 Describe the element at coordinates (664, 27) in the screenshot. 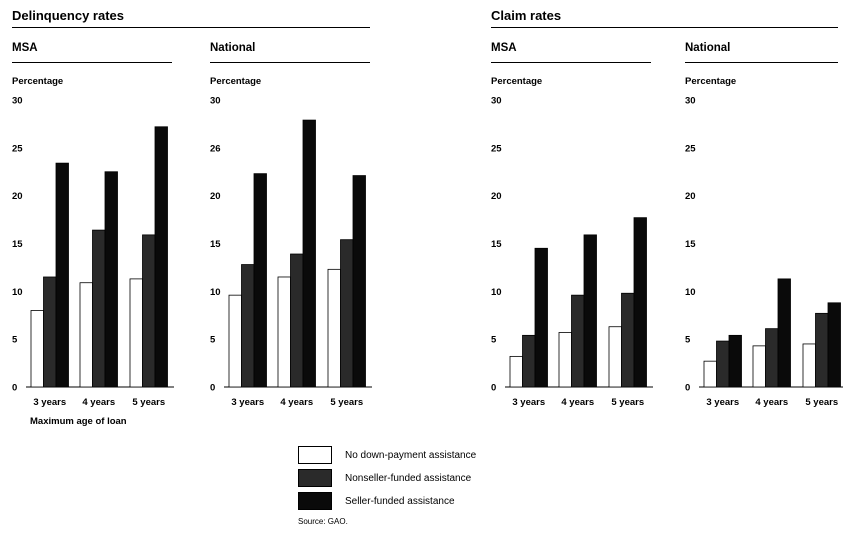

I see `section-rule-claim` at that location.